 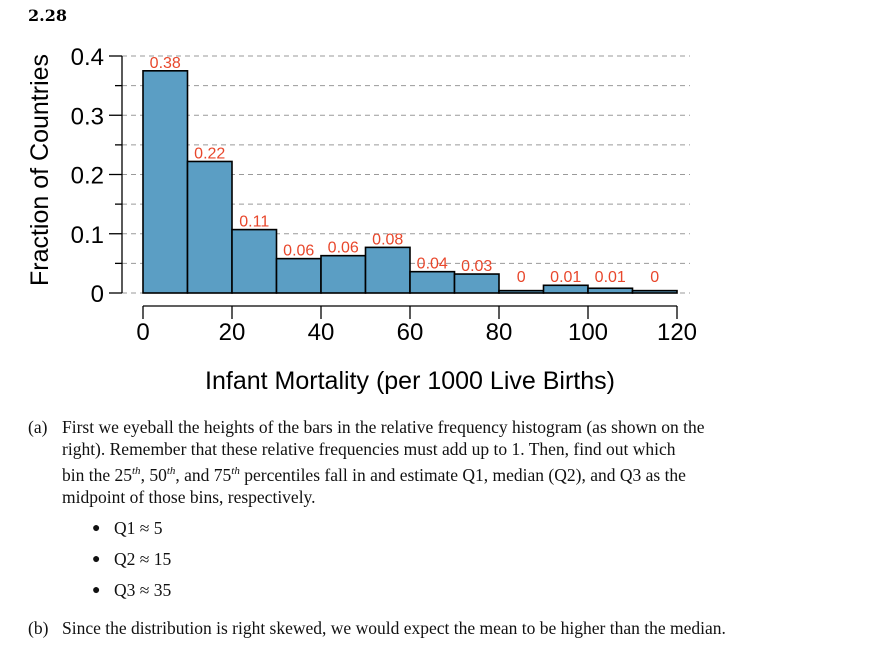 I want to click on problem-number: 2.28, so click(x=47, y=15).